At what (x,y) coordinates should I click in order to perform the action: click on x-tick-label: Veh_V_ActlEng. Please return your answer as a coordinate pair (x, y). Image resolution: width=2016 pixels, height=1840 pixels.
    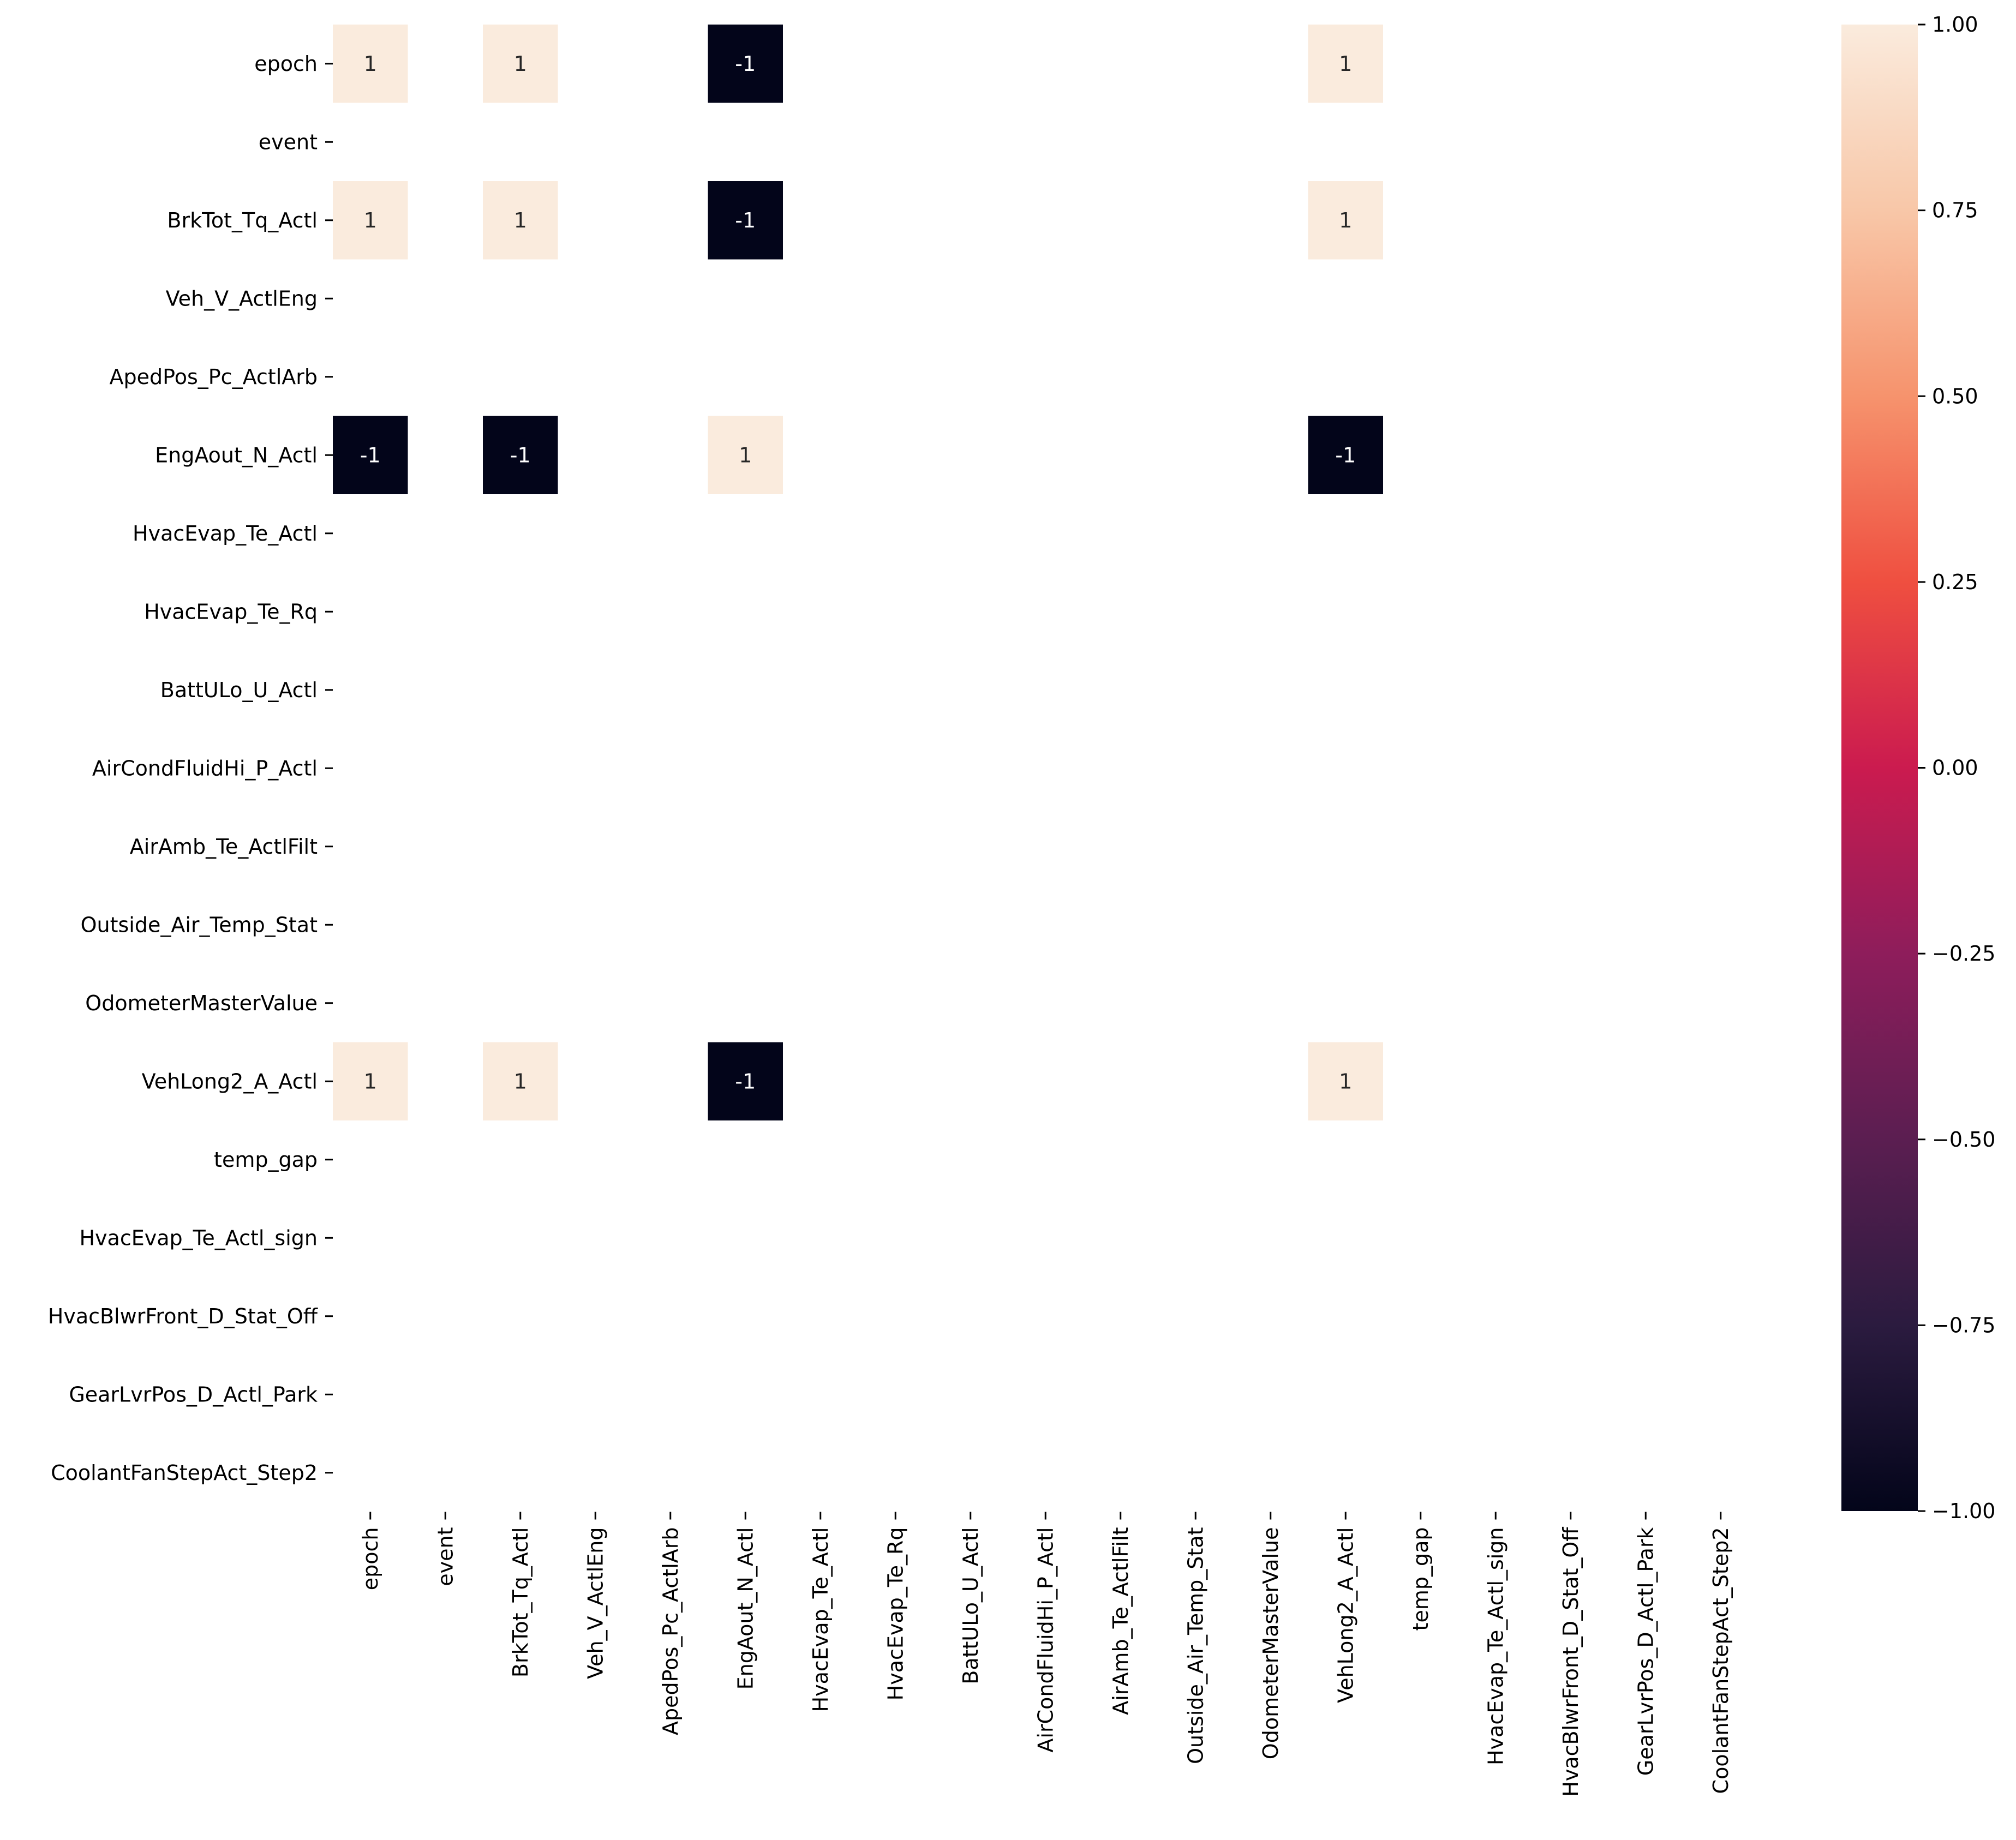
    Looking at the image, I should click on (595, 1603).